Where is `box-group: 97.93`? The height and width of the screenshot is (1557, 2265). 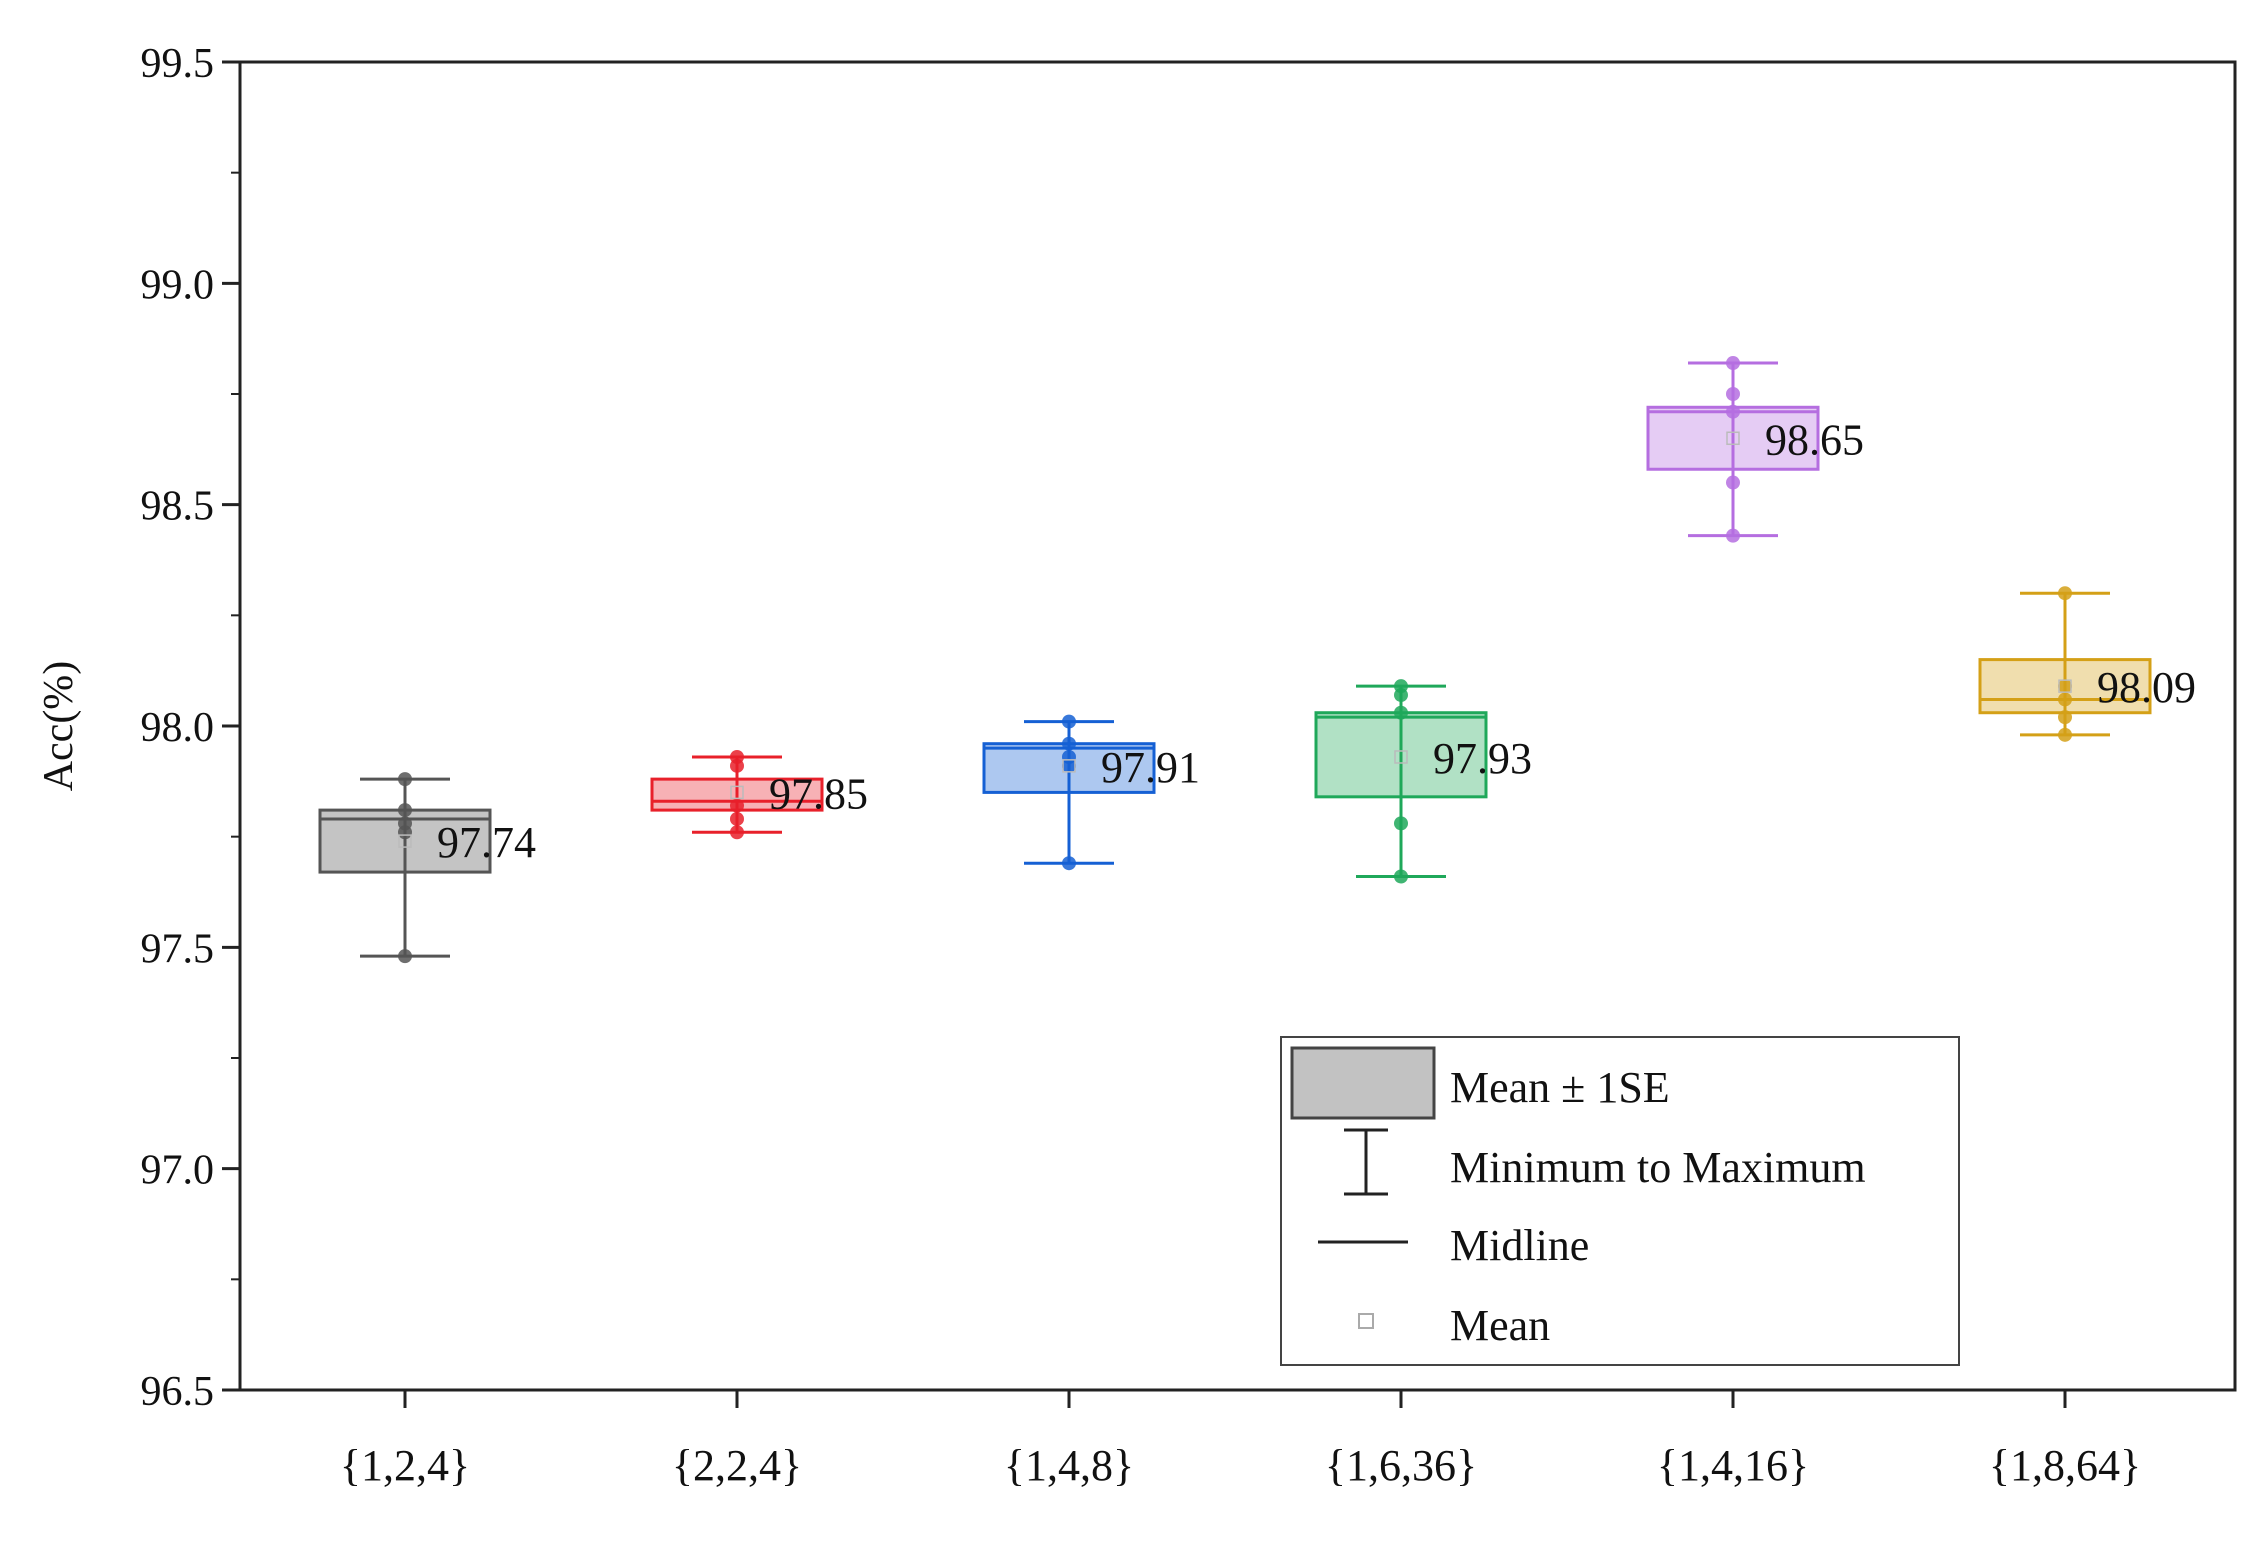 box-group: 97.93 is located at coordinates (1423, 781).